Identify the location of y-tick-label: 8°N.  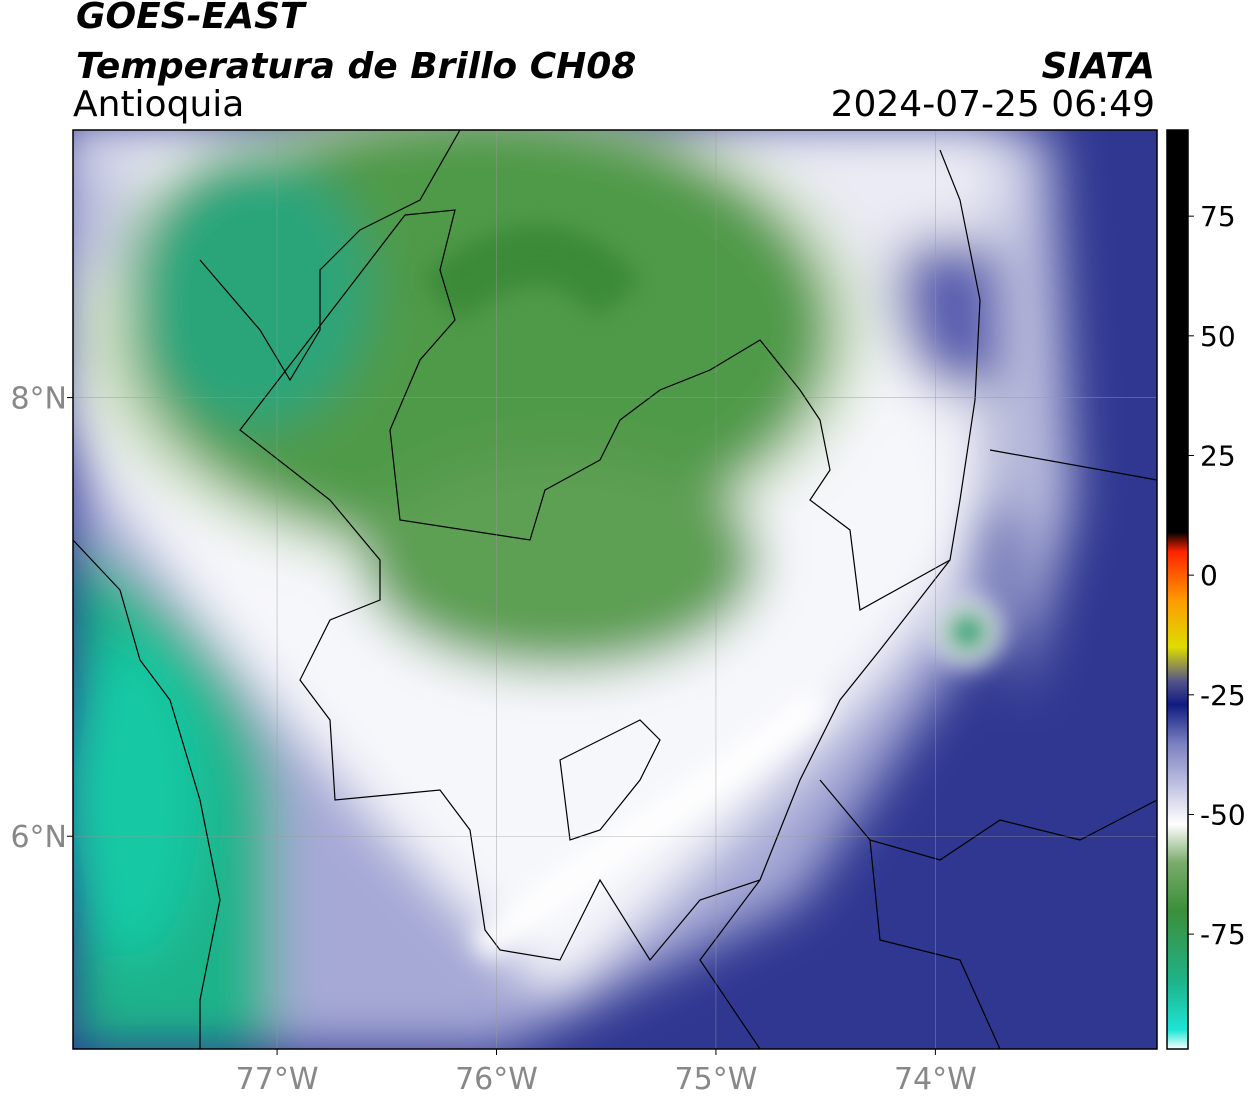
(38, 399).